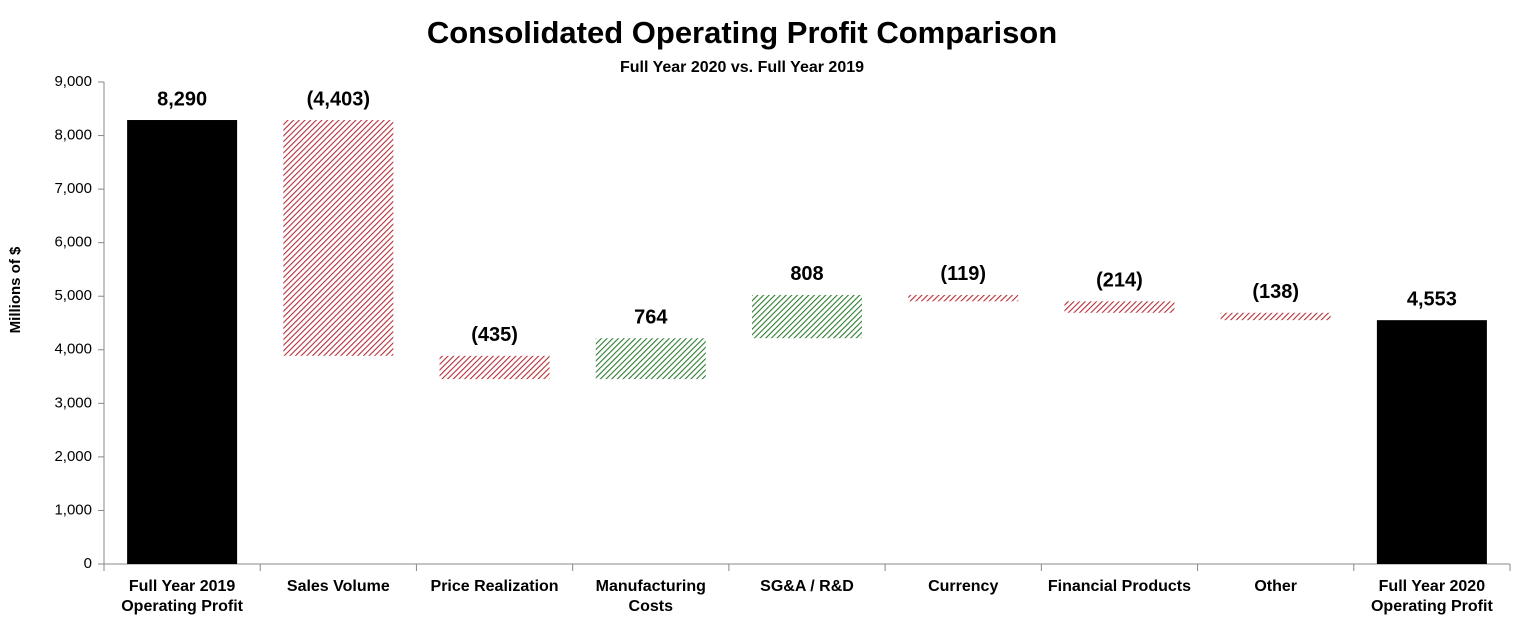 This screenshot has width=1518, height=629. Describe the element at coordinates (1275, 292) in the screenshot. I see `data-label: (138)` at that location.